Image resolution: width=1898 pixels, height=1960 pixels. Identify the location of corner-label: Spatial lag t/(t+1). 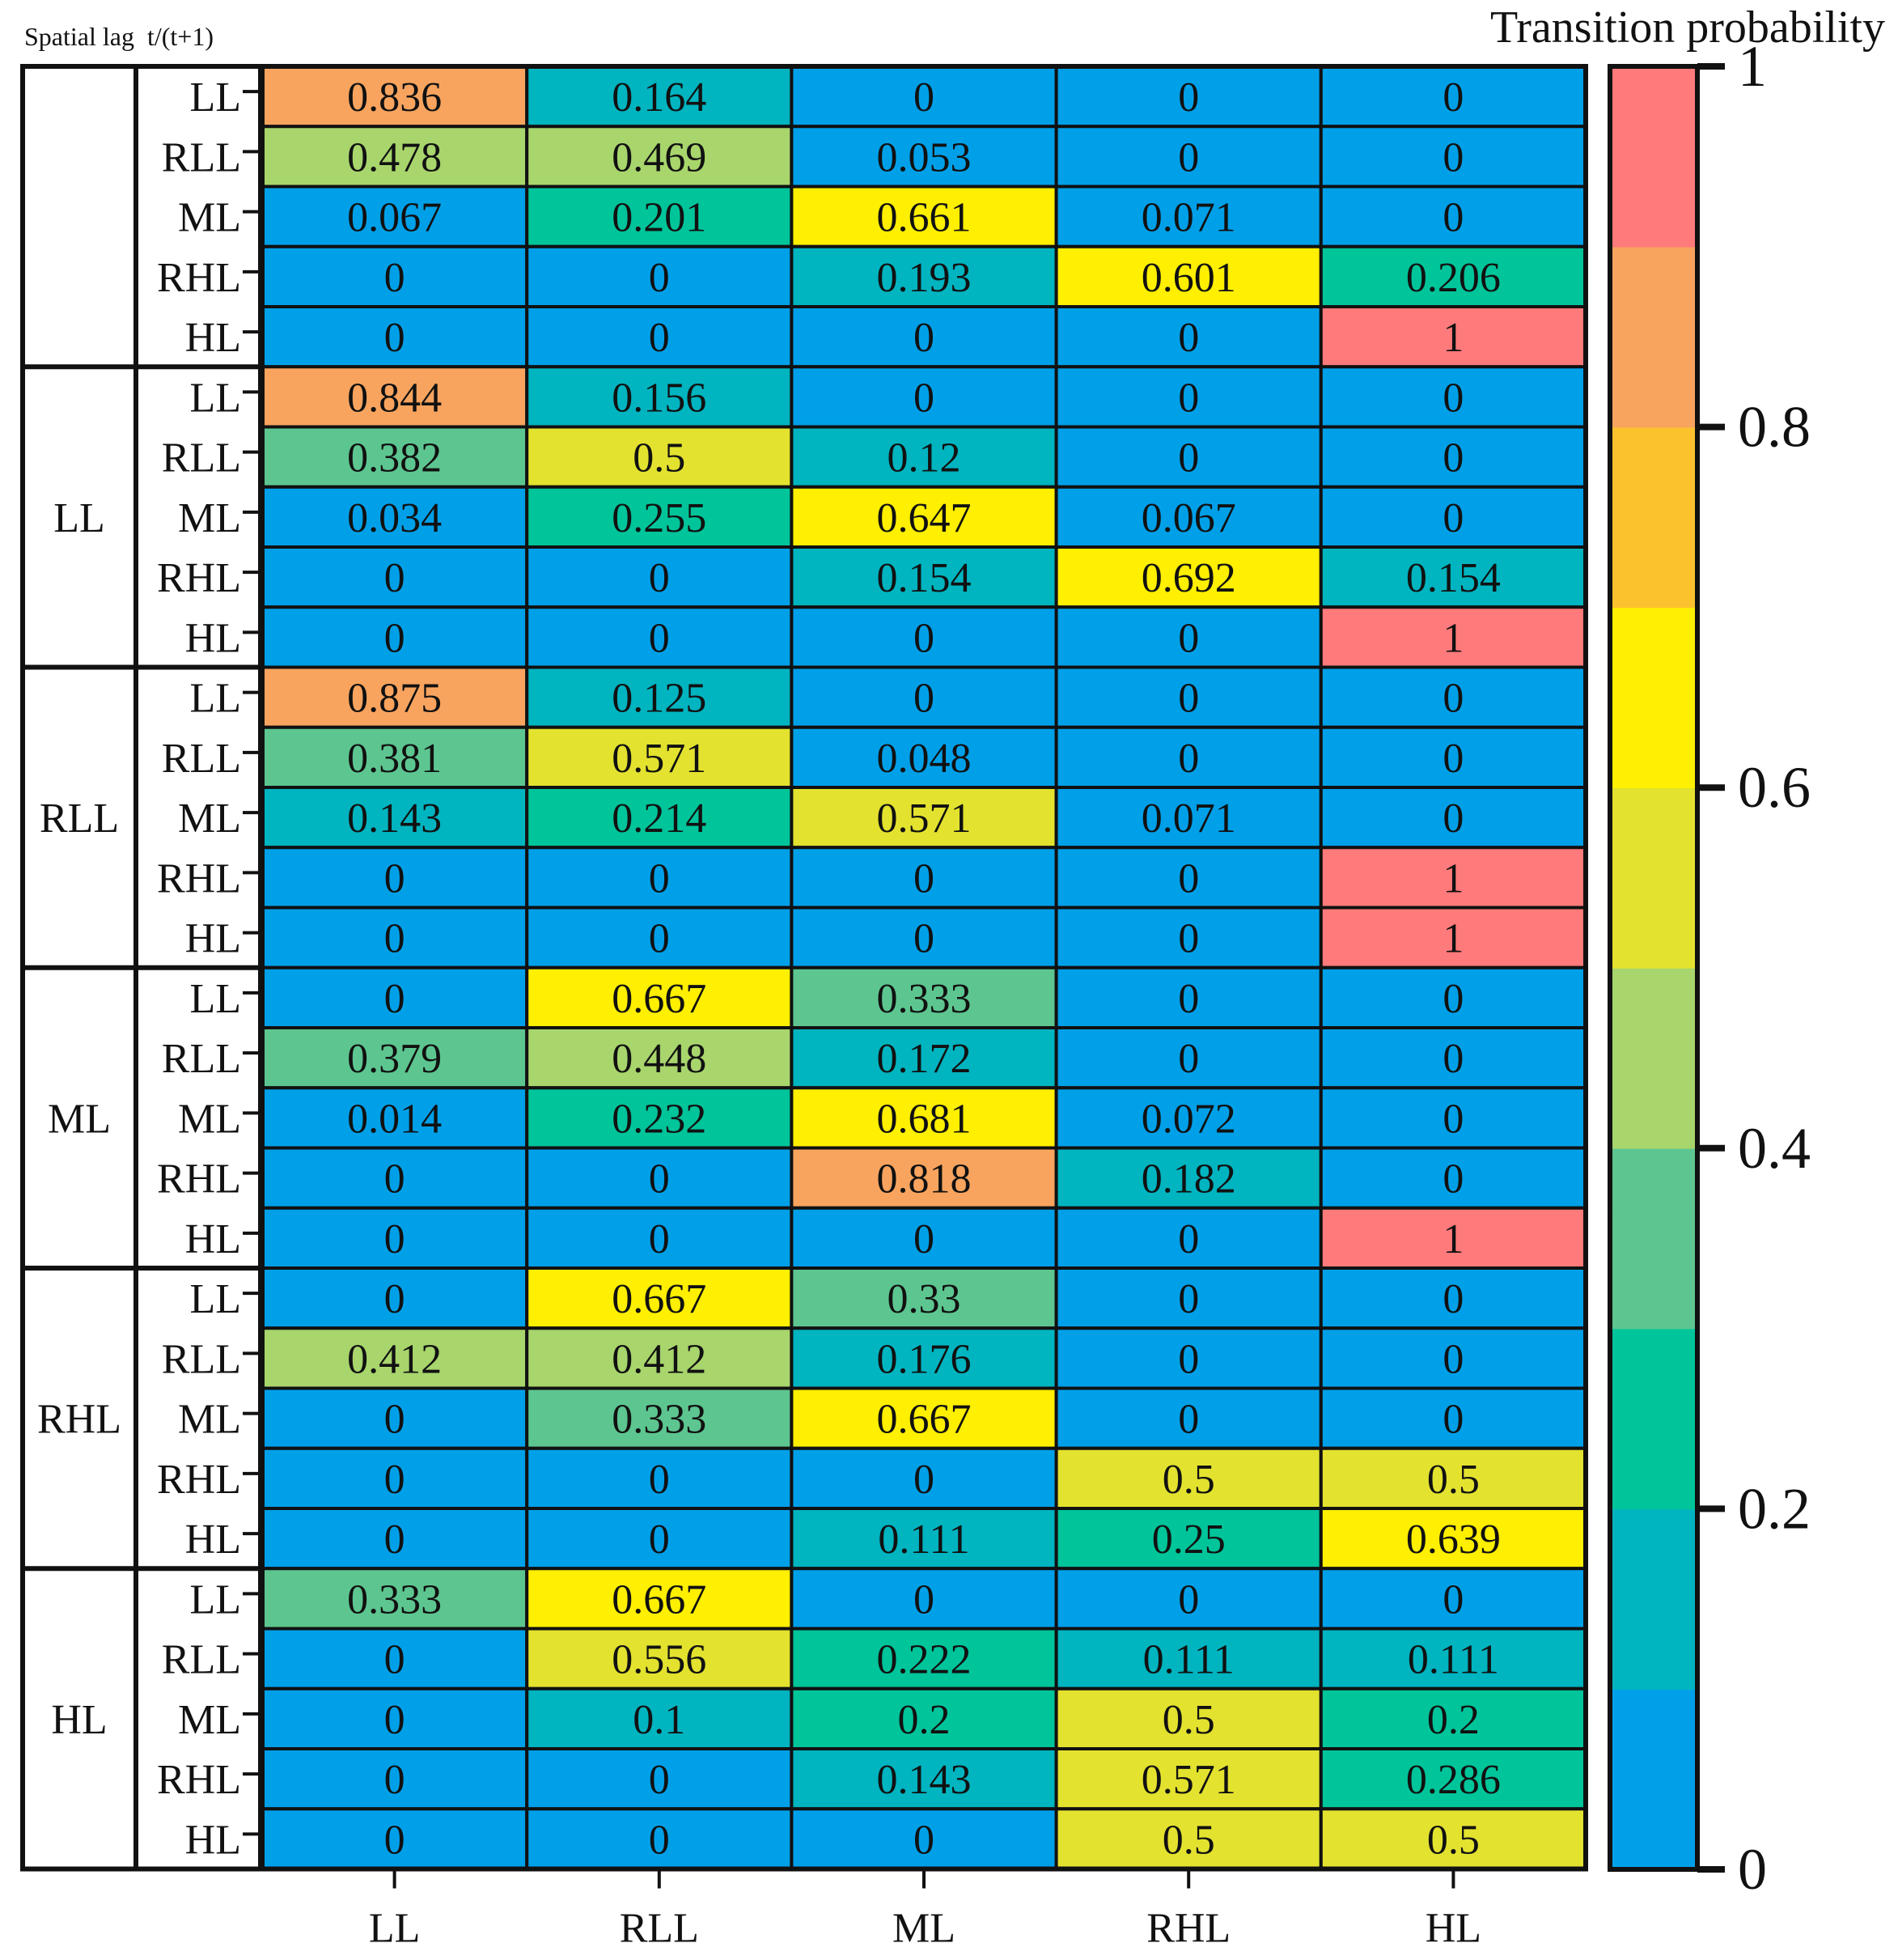
(119, 36).